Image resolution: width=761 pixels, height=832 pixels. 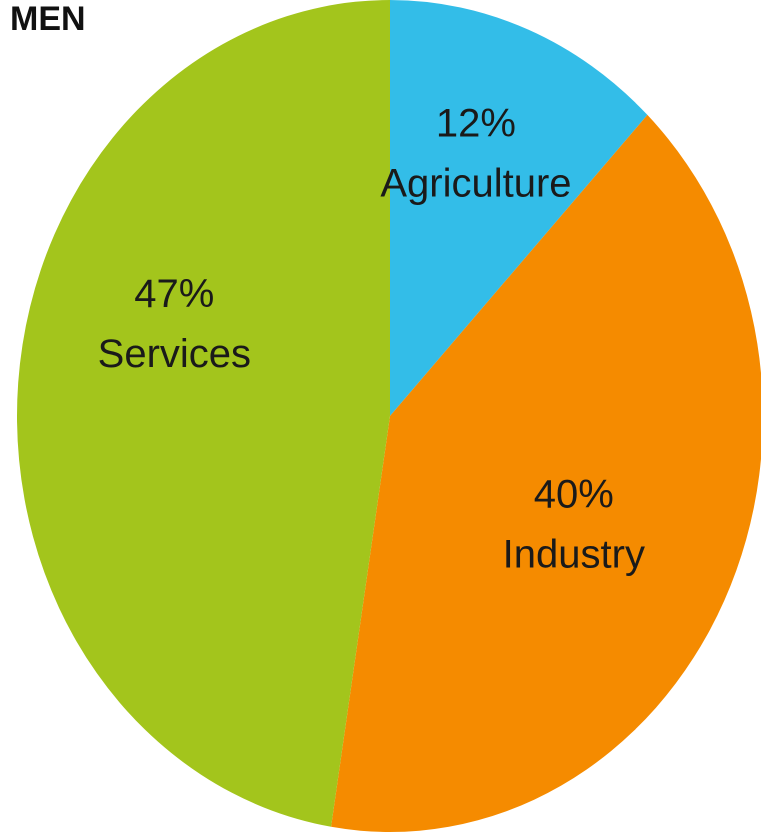 I want to click on pie-value-label-services: 47%, so click(x=174, y=294).